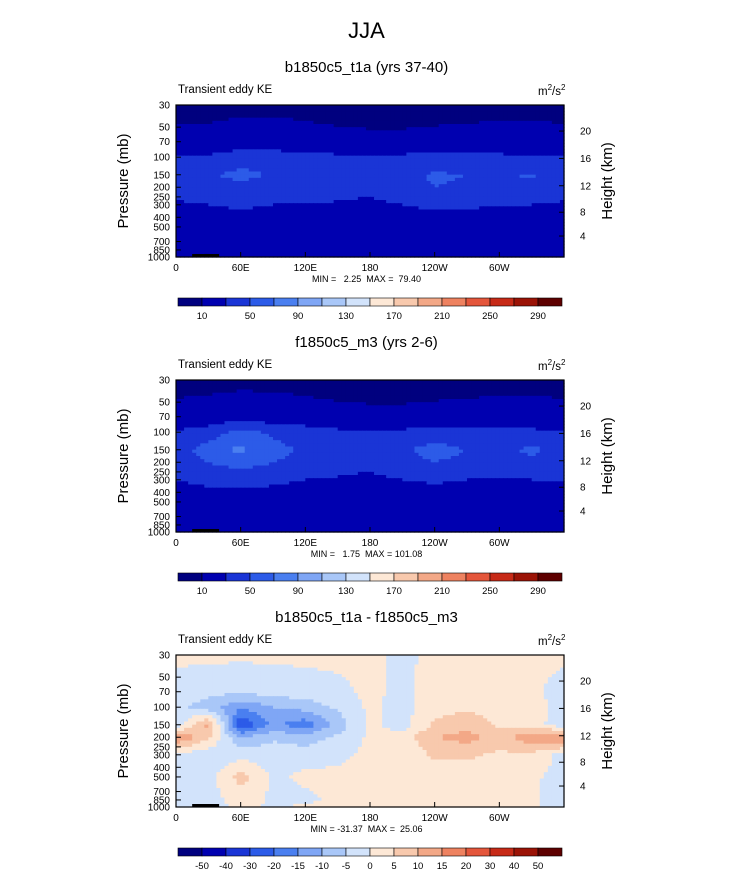  Describe the element at coordinates (159, 258) in the screenshot. I see `y-tick-label: 1000` at that location.